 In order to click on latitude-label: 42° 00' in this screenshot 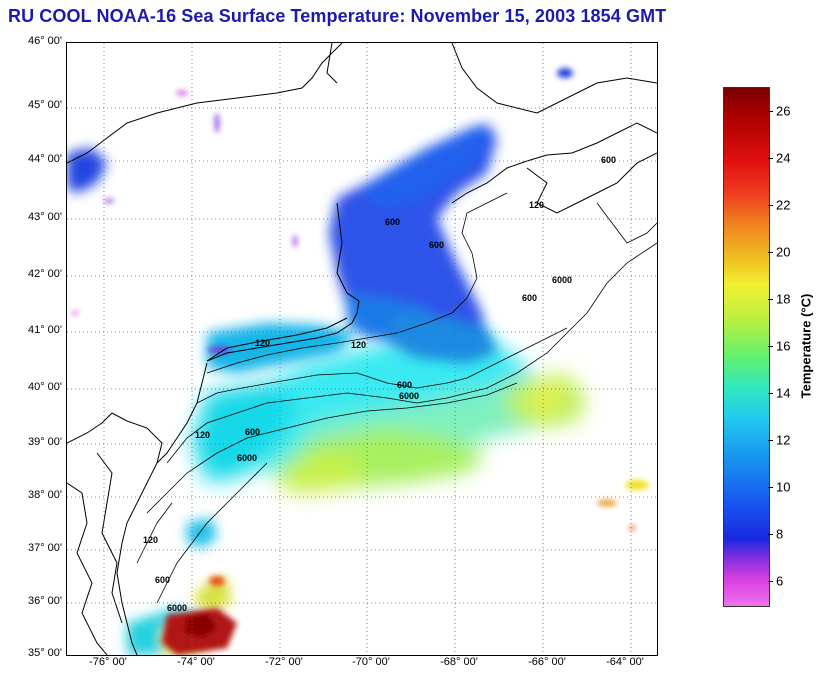, I will do `click(44, 274)`.